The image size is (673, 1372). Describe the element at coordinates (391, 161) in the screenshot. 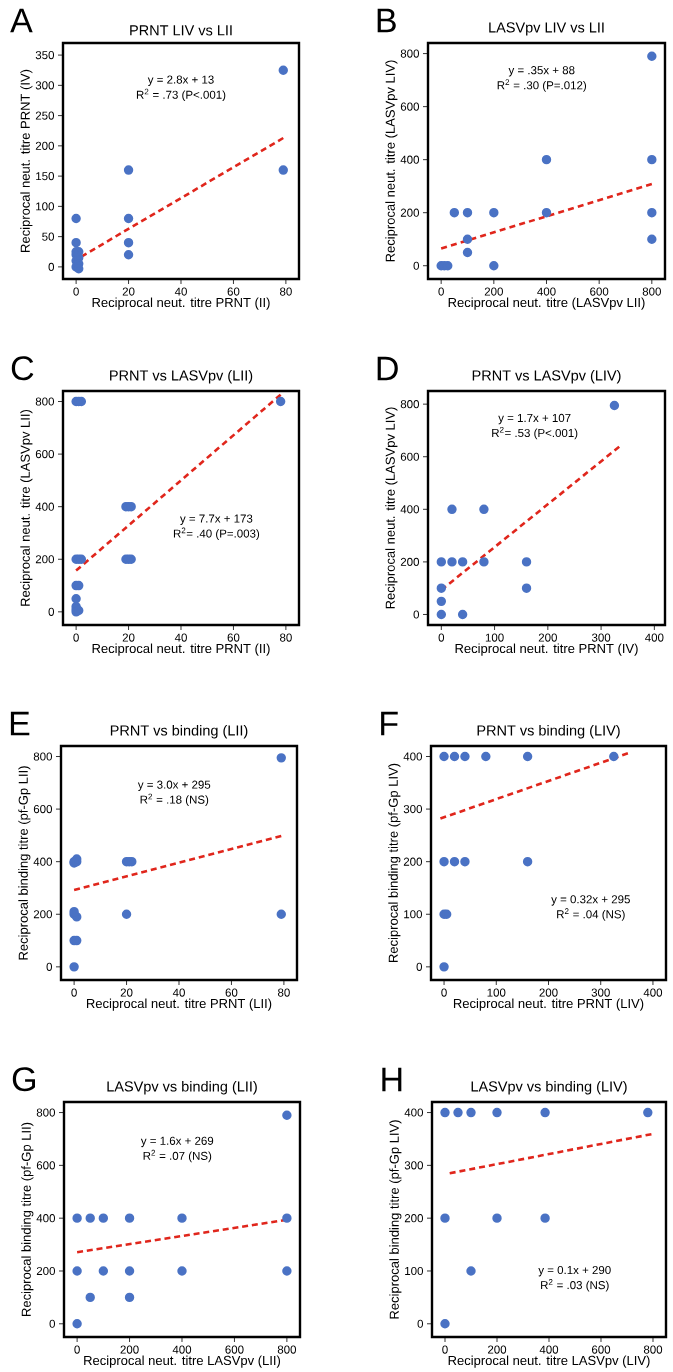

I see `y-axis-title: Reciprocal neut. titre (LASVpv LIV)` at that location.